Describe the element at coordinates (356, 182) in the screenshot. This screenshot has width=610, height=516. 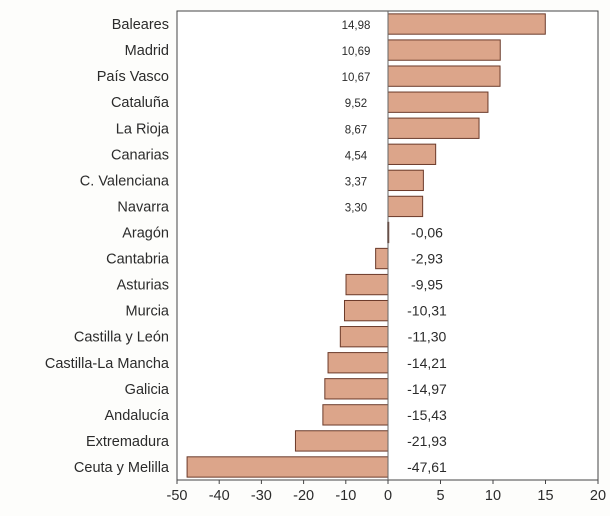
I see `value-label: 3,37` at that location.